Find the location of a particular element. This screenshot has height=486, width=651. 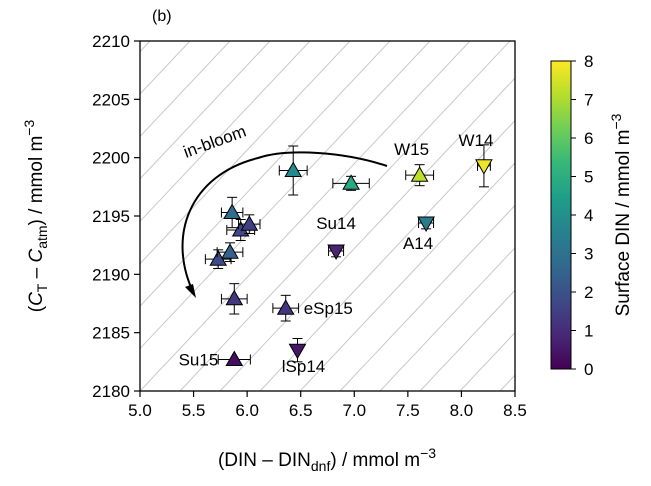

x-tick-label: 7.0 is located at coordinates (354, 410).